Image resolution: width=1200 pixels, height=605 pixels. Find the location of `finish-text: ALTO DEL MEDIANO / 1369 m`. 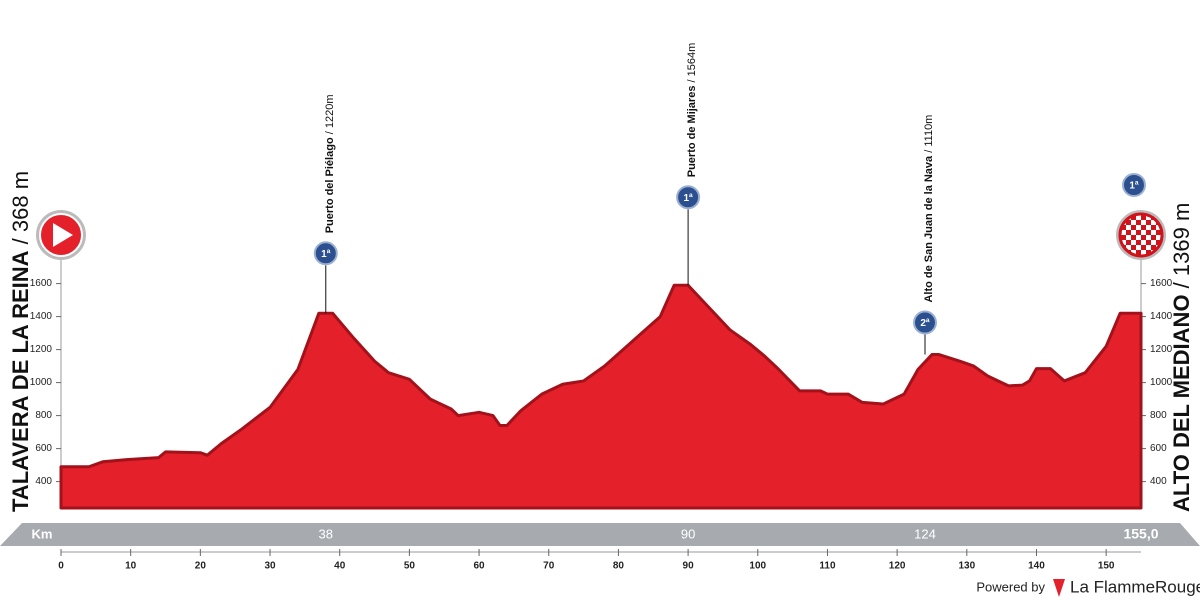

finish-text: ALTO DEL MEDIANO / 1369 m is located at coordinates (1181, 357).